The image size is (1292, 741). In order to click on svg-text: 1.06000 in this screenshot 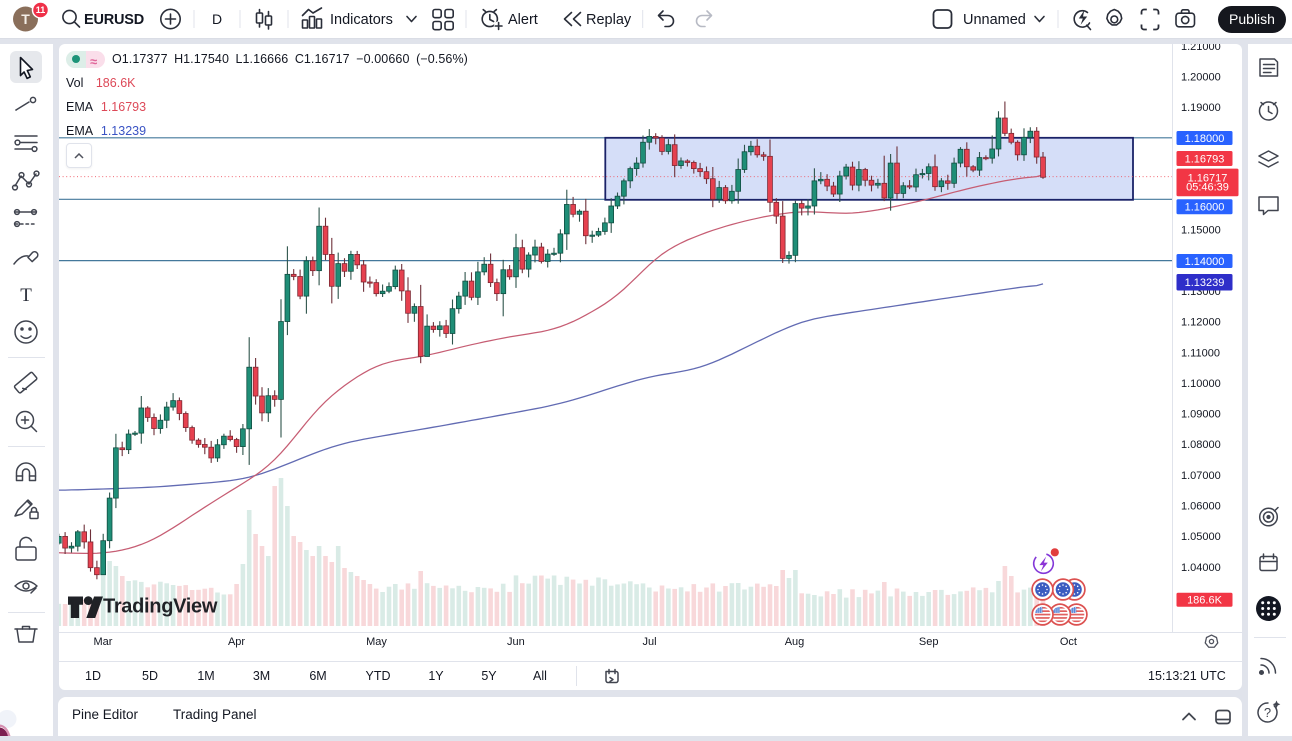, I will do `click(1201, 507)`.